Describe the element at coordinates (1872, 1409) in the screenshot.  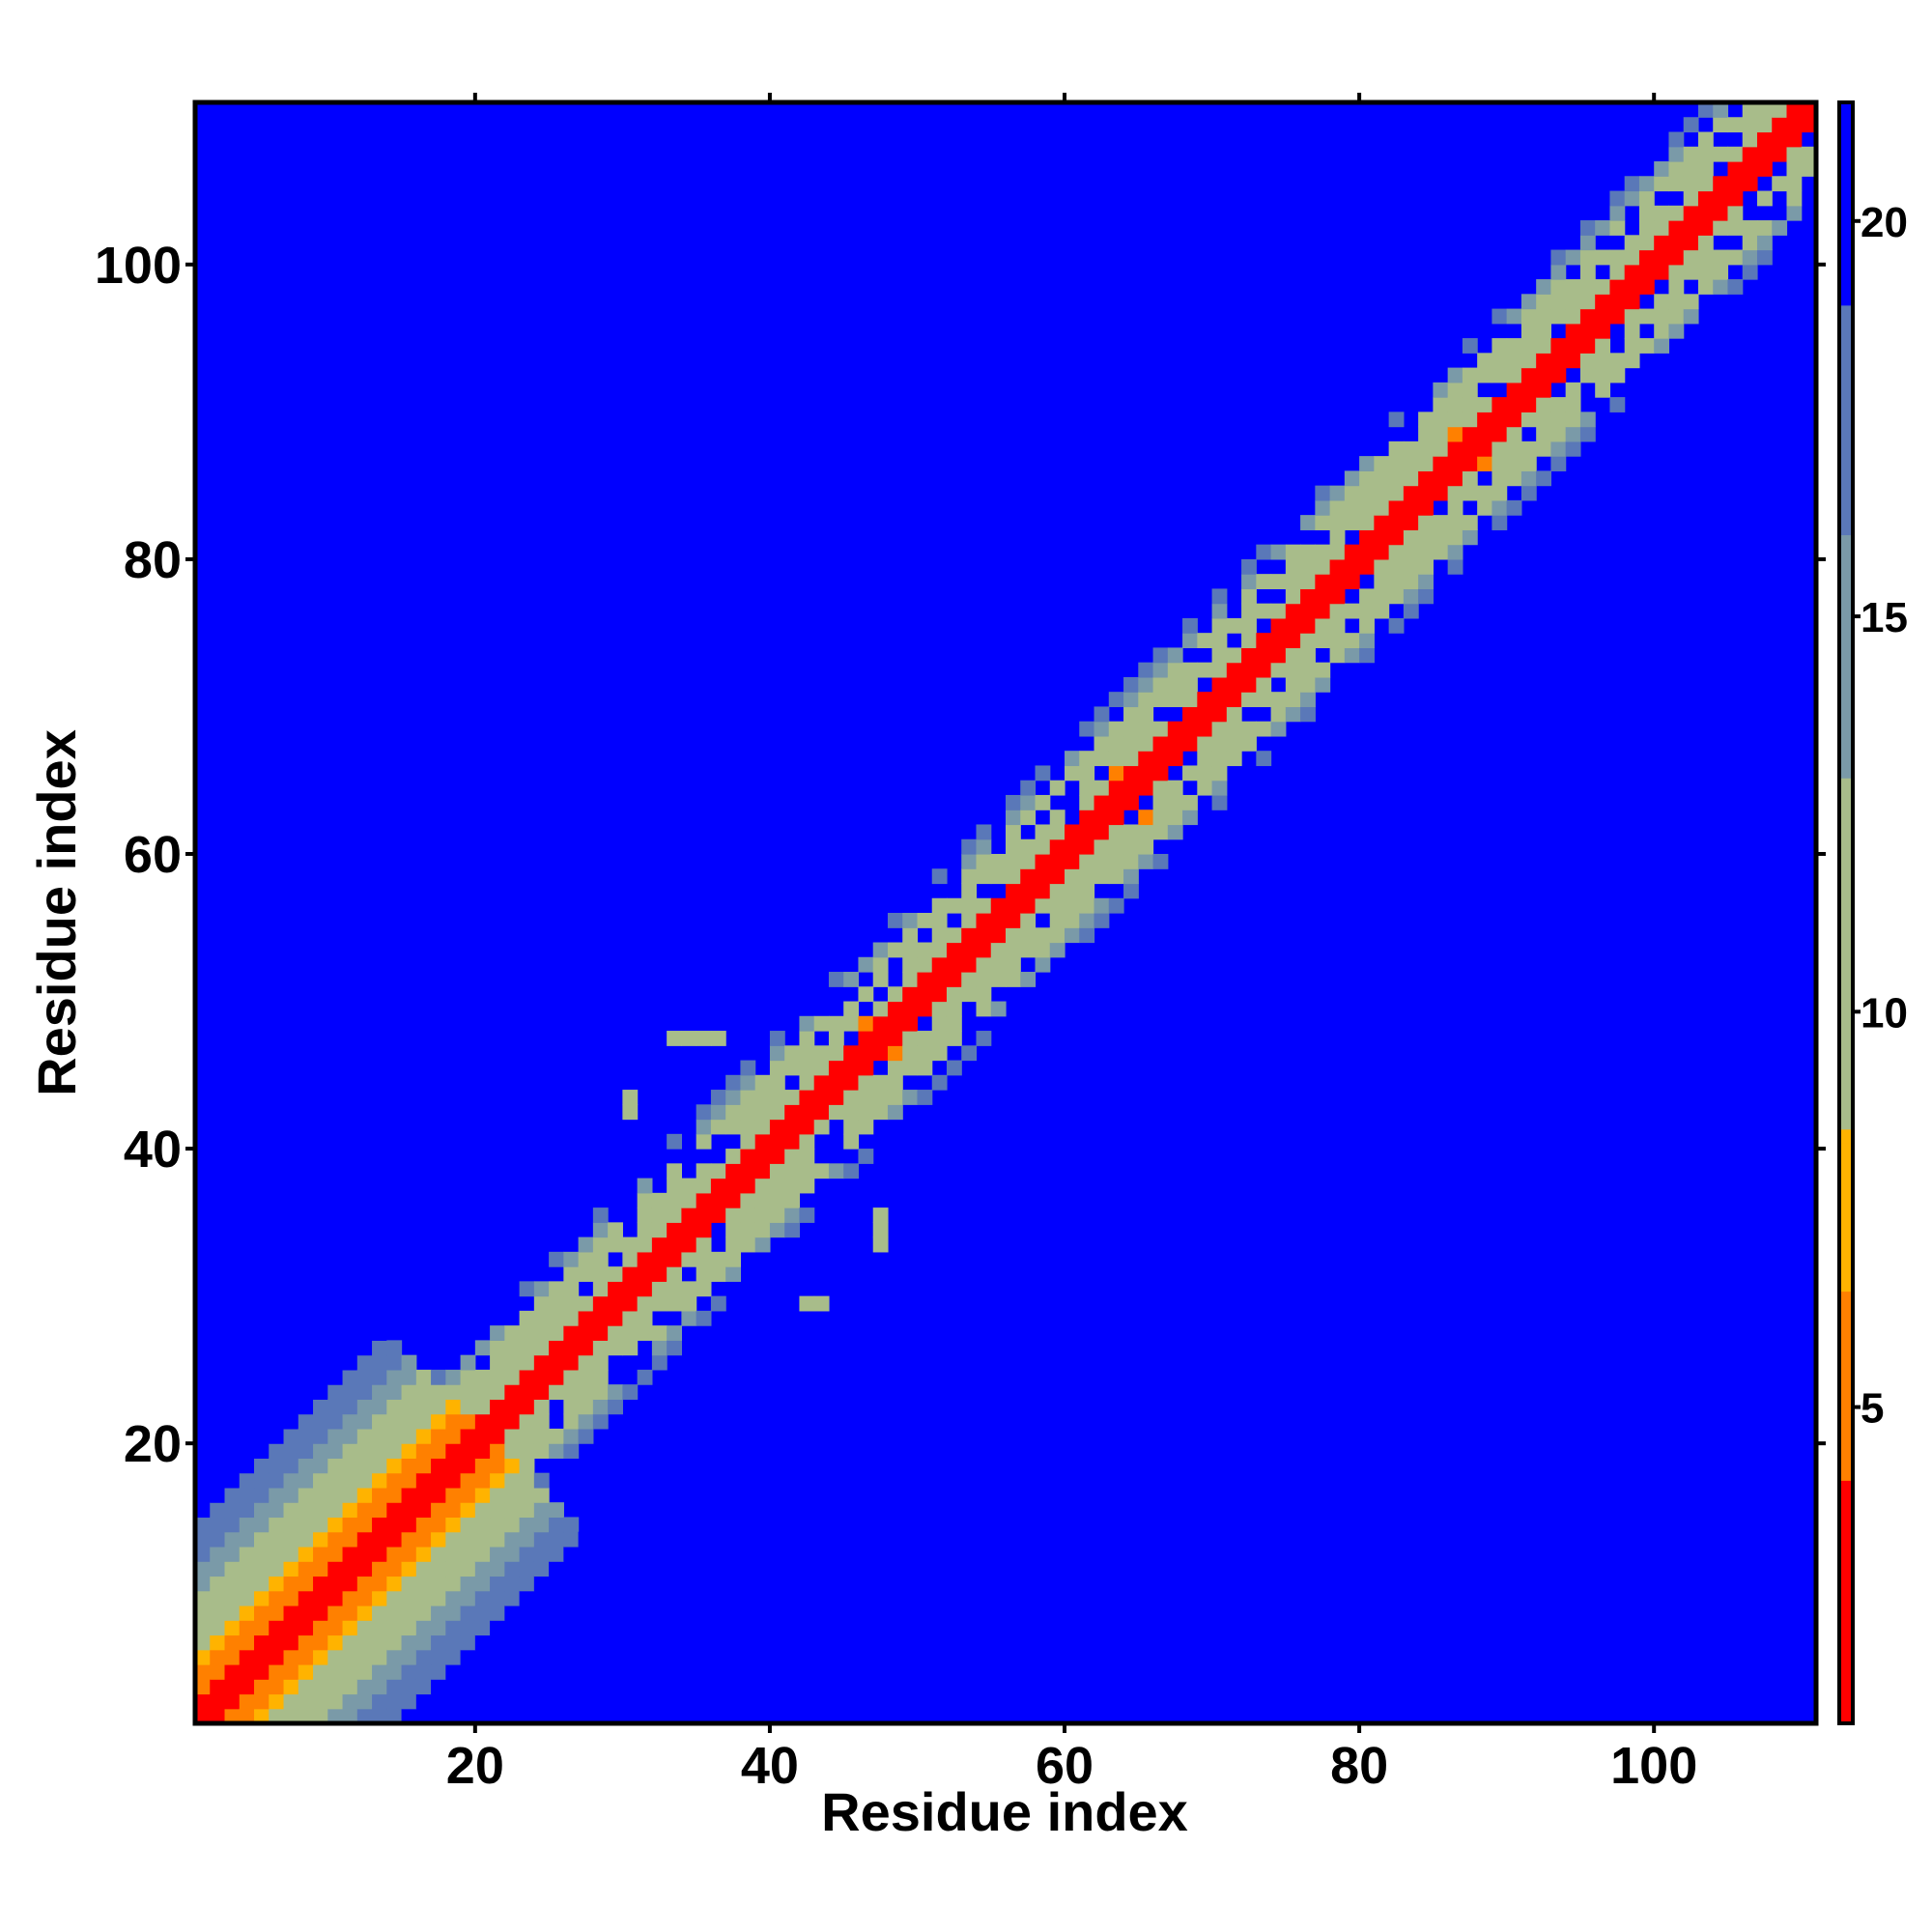
I see `colorbar-tick-label: 5` at that location.